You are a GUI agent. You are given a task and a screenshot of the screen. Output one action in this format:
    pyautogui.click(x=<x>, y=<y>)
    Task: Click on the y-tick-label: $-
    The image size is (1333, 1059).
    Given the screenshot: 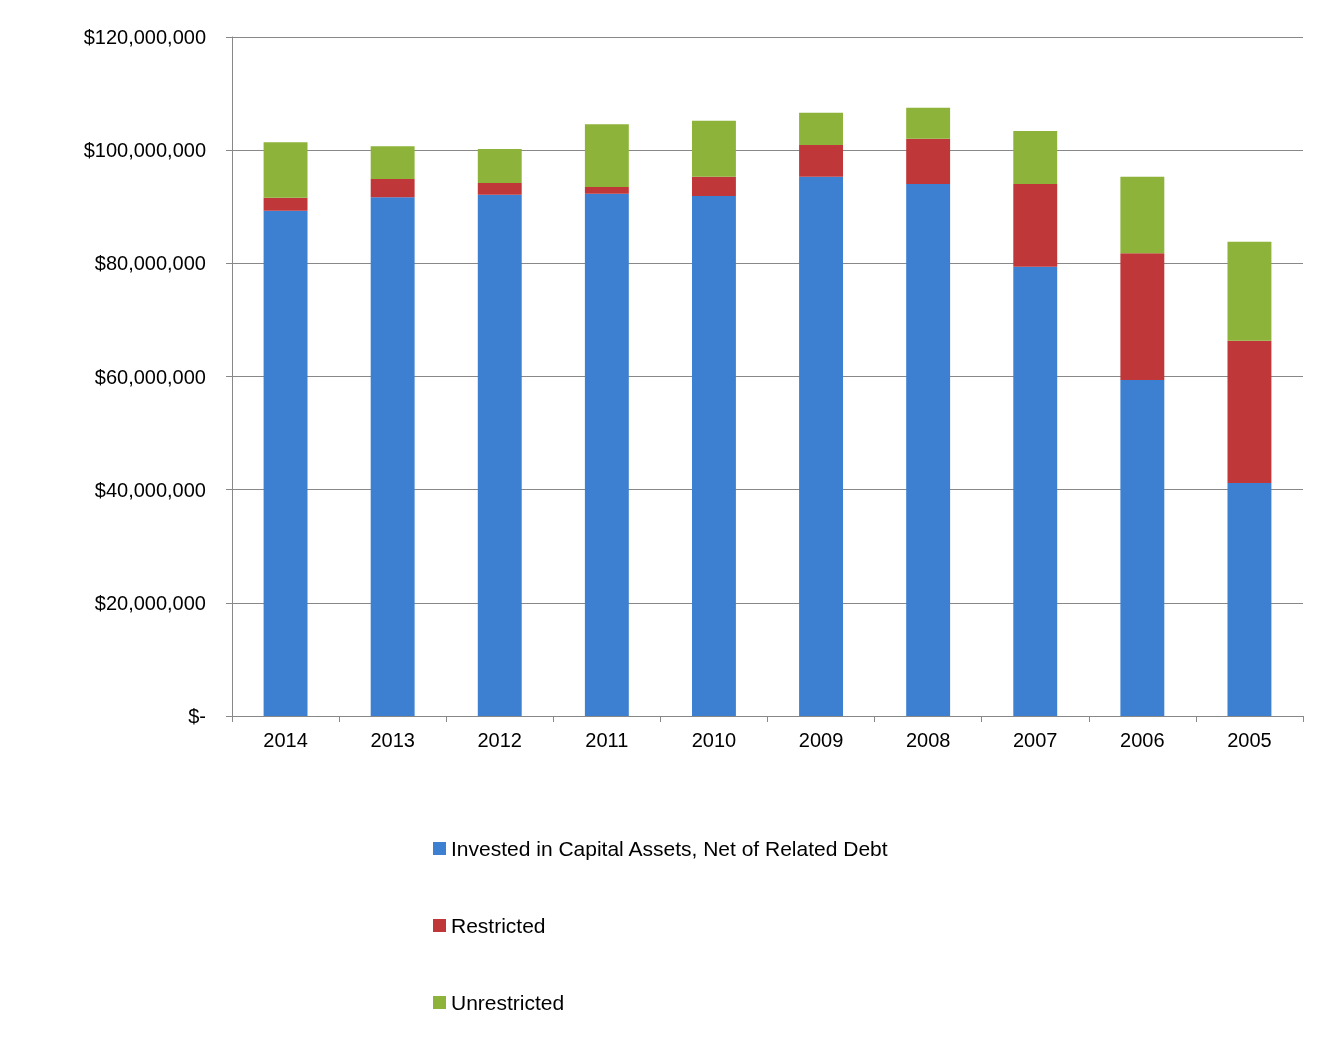 What is the action you would take?
    pyautogui.click(x=197, y=716)
    